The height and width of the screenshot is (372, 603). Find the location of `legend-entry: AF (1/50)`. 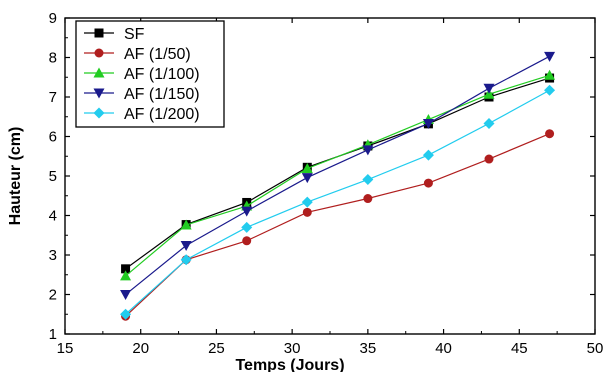

legend-entry: AF (1/50) is located at coordinates (137, 54).